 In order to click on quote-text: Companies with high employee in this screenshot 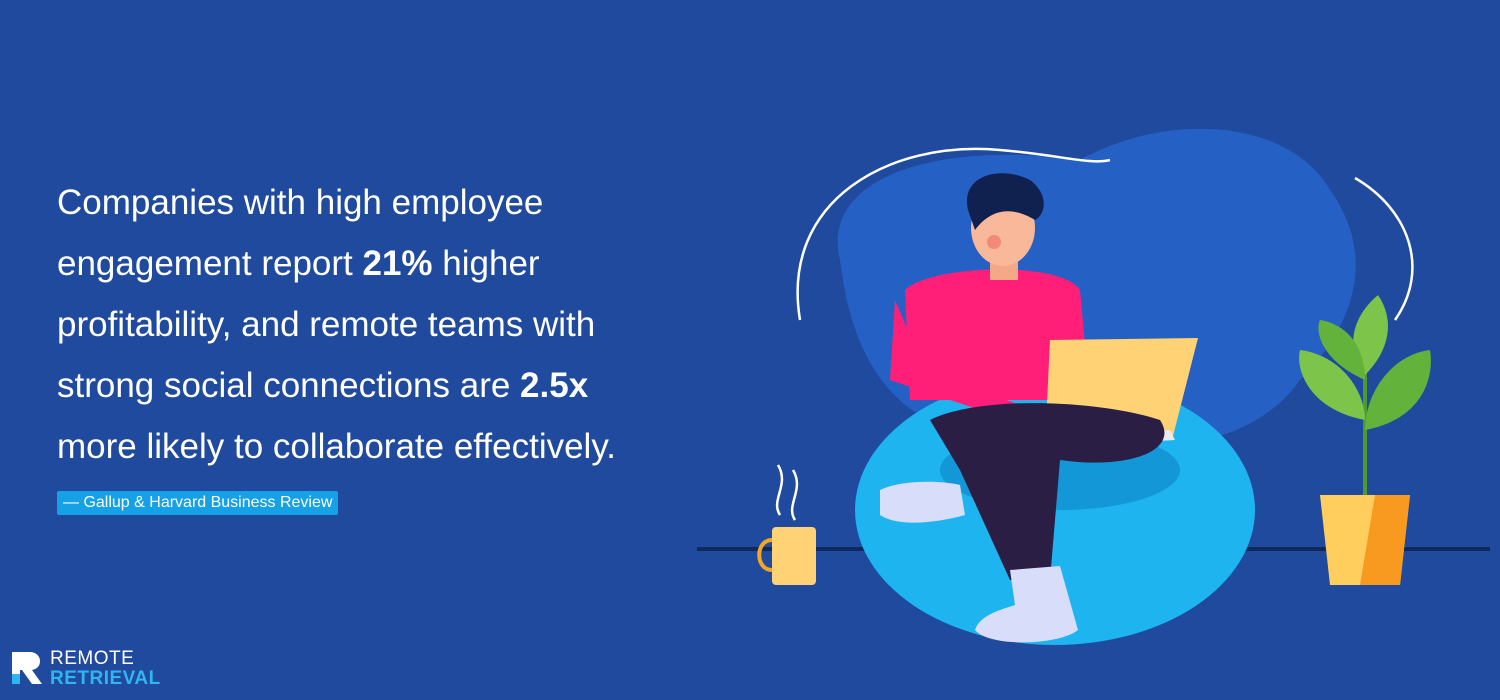, I will do `click(300, 202)`.